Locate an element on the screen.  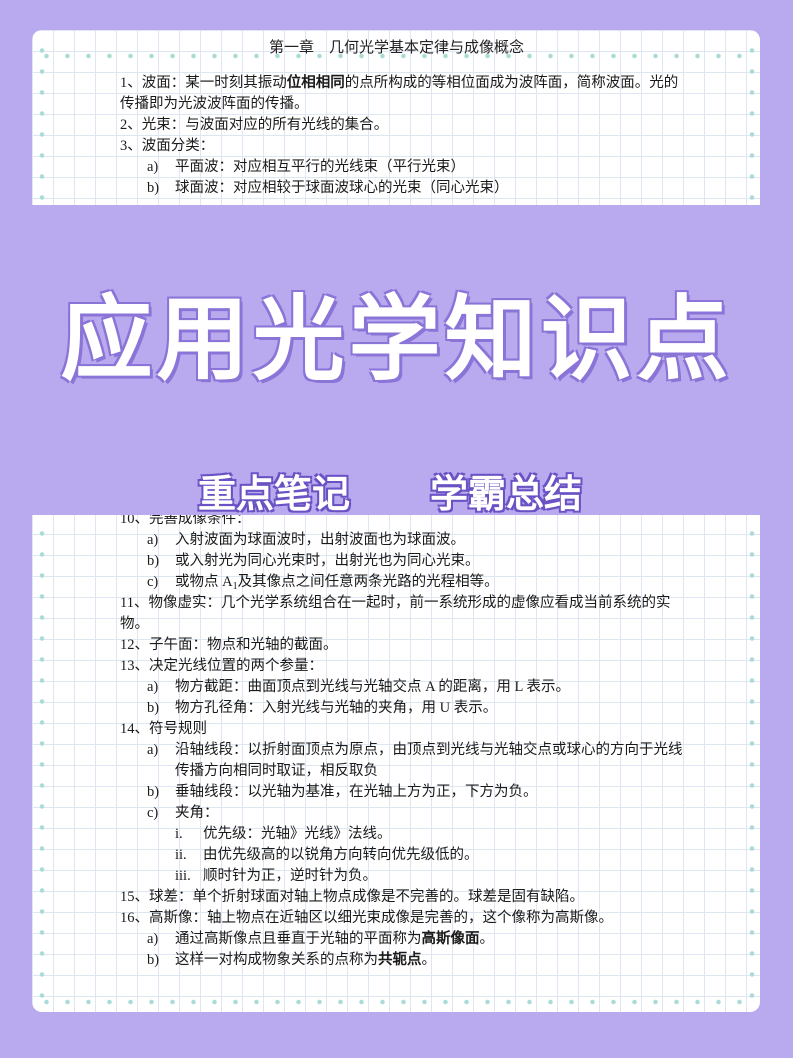
text: 顺时针为正，逆时针为负。 is located at coordinates (290, 876).